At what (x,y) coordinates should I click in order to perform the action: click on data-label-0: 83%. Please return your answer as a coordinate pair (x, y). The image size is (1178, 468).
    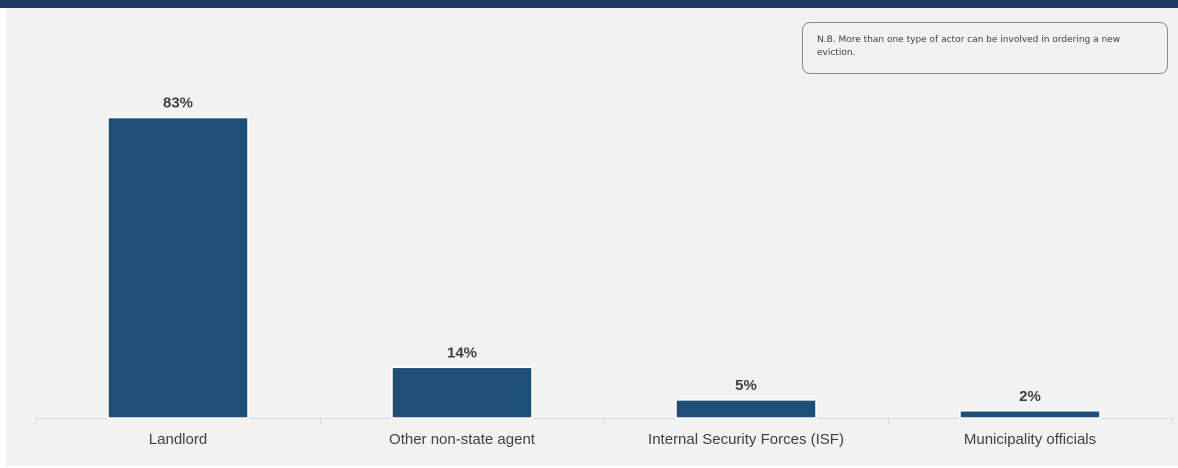
    Looking at the image, I should click on (178, 103).